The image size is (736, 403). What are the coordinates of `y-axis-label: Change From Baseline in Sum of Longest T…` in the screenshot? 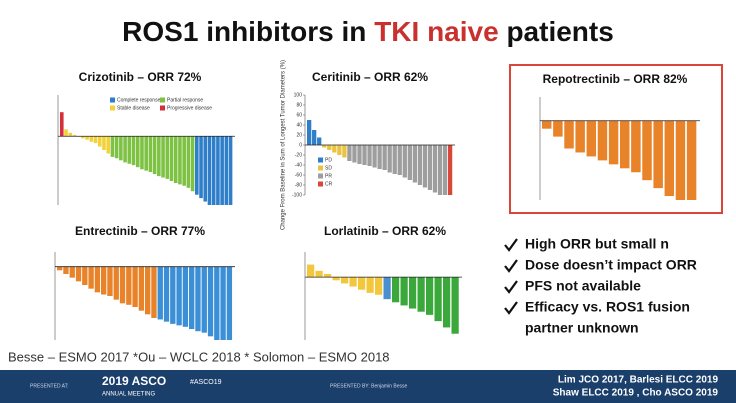 It's located at (284, 145).